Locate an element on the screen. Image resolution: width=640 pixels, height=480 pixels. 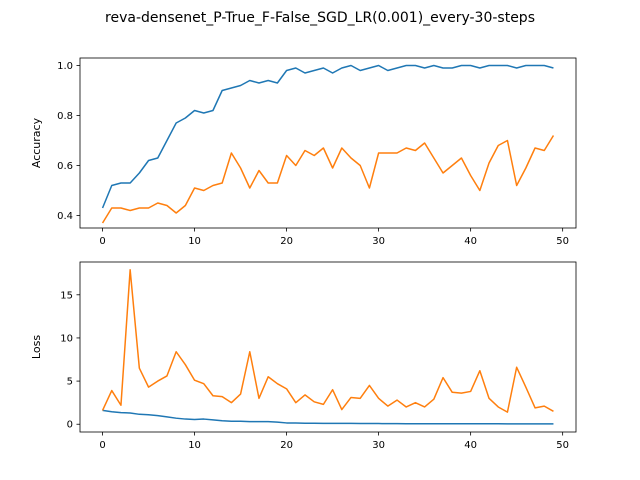
accuracy-x-tick-label: 50 is located at coordinates (562, 241).